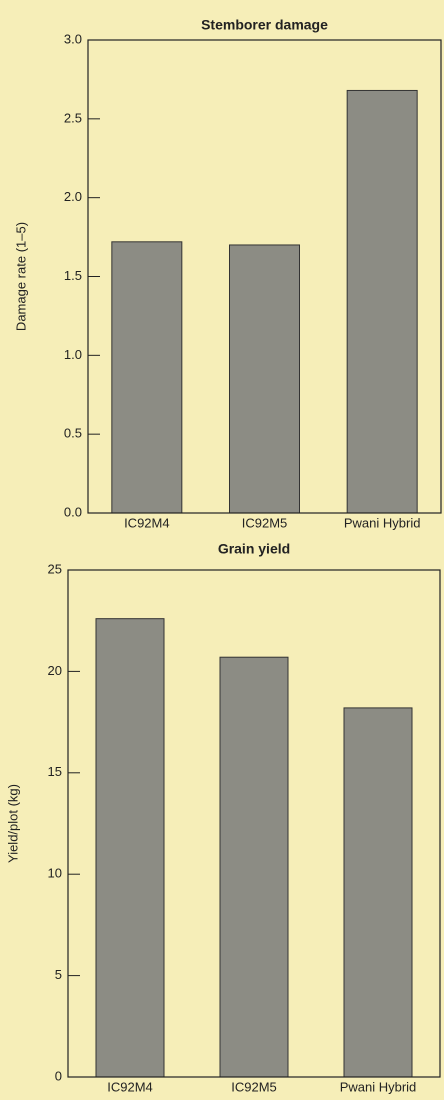  What do you see at coordinates (73, 275) in the screenshot?
I see `y-tick-label: 1.5` at bounding box center [73, 275].